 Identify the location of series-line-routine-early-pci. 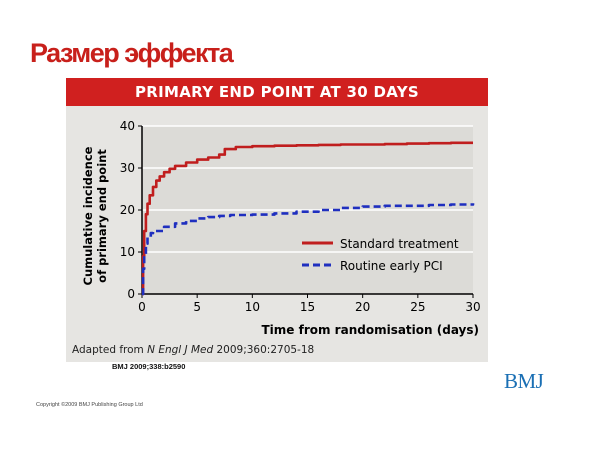
(308, 249).